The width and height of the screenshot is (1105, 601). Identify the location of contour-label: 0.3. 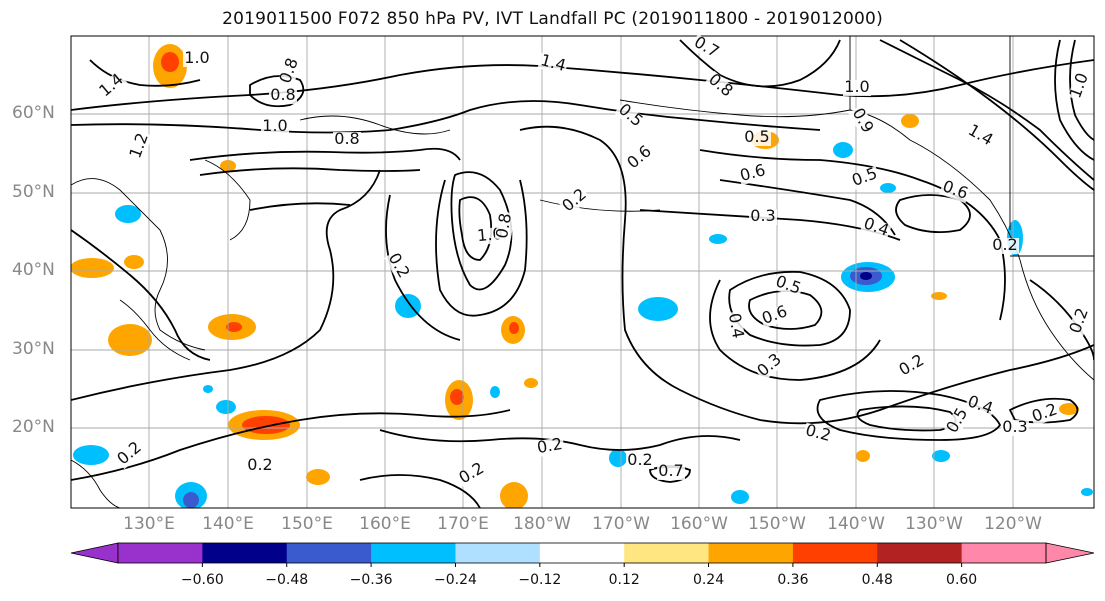
(1014, 426).